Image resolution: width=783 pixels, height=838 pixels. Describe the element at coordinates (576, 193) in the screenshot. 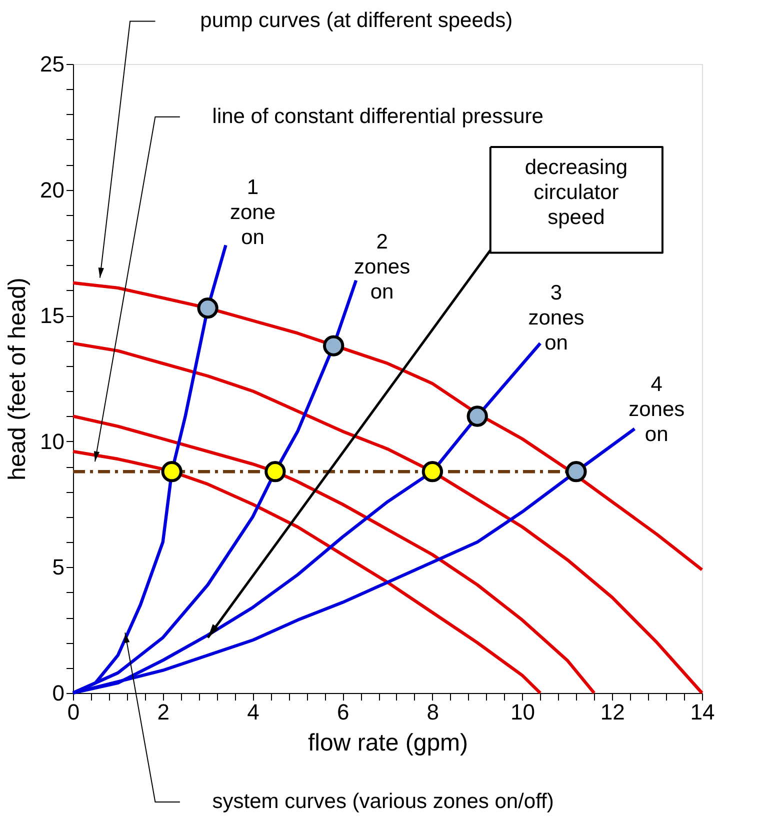

I see `annotation: decreasing circulator speed` at that location.